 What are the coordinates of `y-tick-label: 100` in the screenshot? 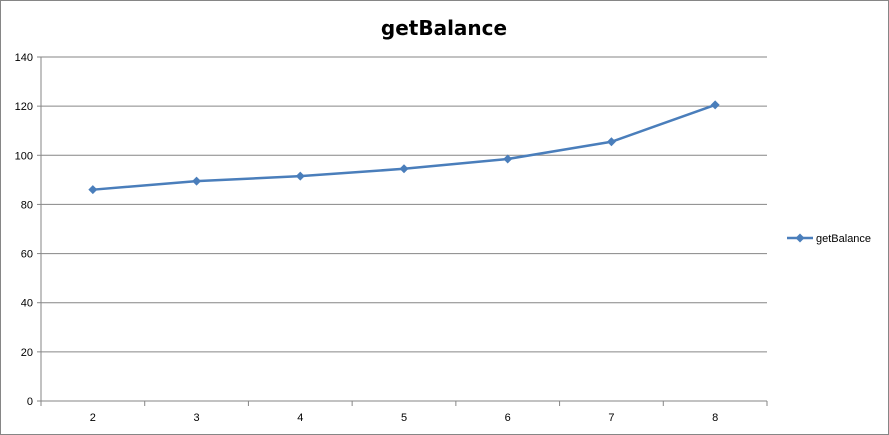 It's located at (24, 156).